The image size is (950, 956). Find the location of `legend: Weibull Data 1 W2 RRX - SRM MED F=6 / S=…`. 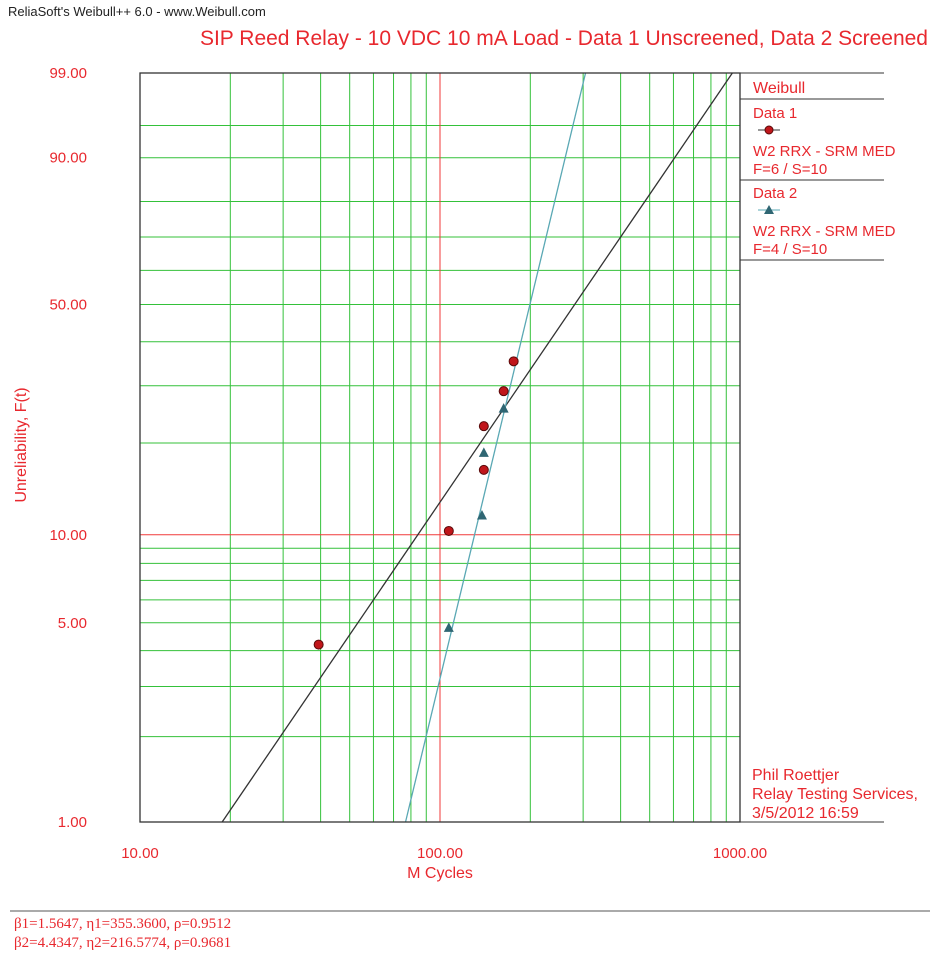

legend: Weibull Data 1 W2 RRX - SRM MED F=6 / S=… is located at coordinates (824, 169).